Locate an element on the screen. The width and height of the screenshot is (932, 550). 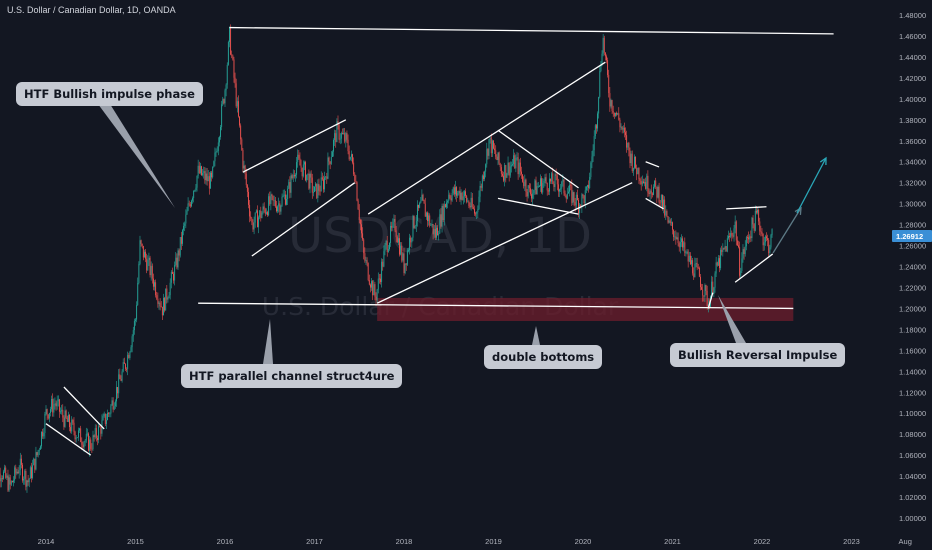
price-tick-label: 1.00000 is located at coordinates (912, 518).